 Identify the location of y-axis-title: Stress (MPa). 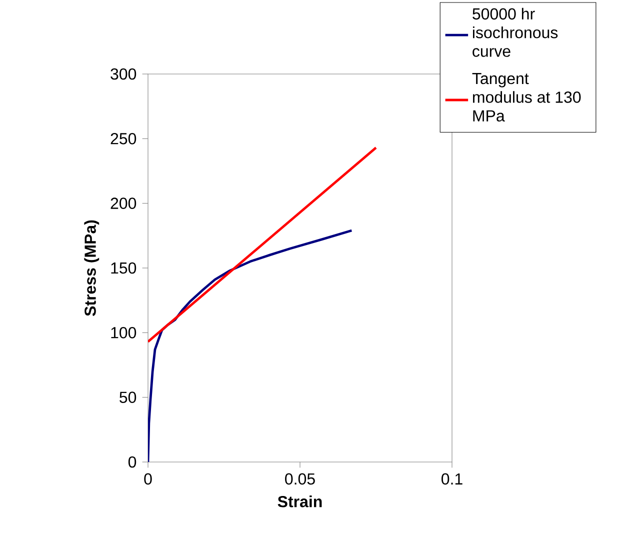
(92, 268).